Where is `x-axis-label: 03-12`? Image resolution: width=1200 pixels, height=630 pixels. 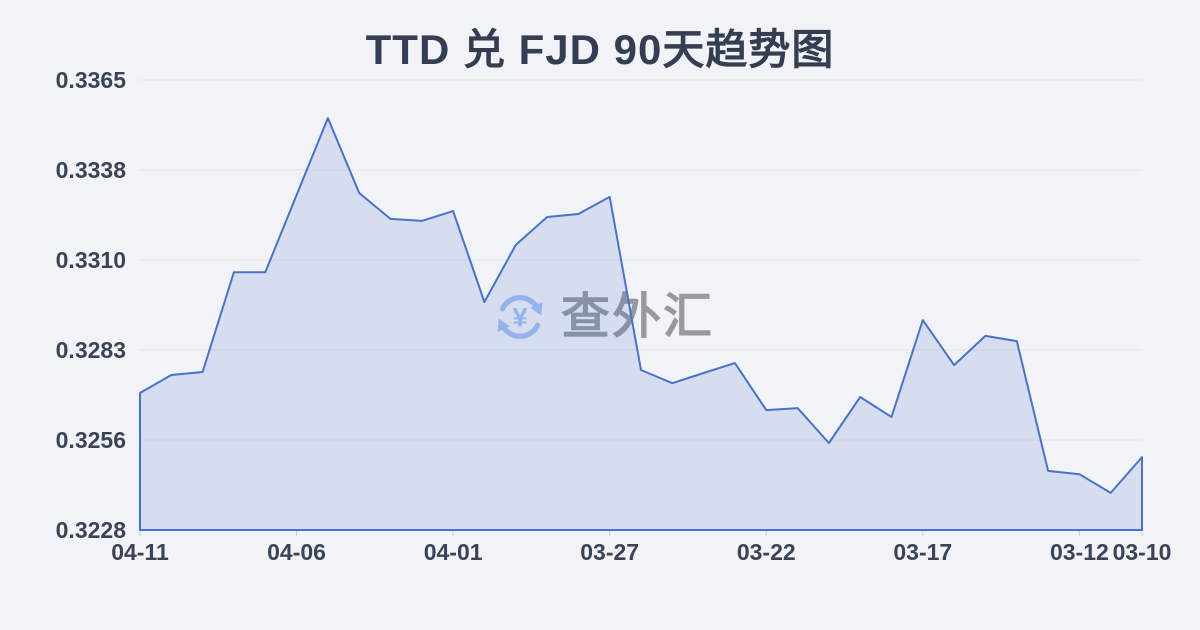 x-axis-label: 03-12 is located at coordinates (1079, 552).